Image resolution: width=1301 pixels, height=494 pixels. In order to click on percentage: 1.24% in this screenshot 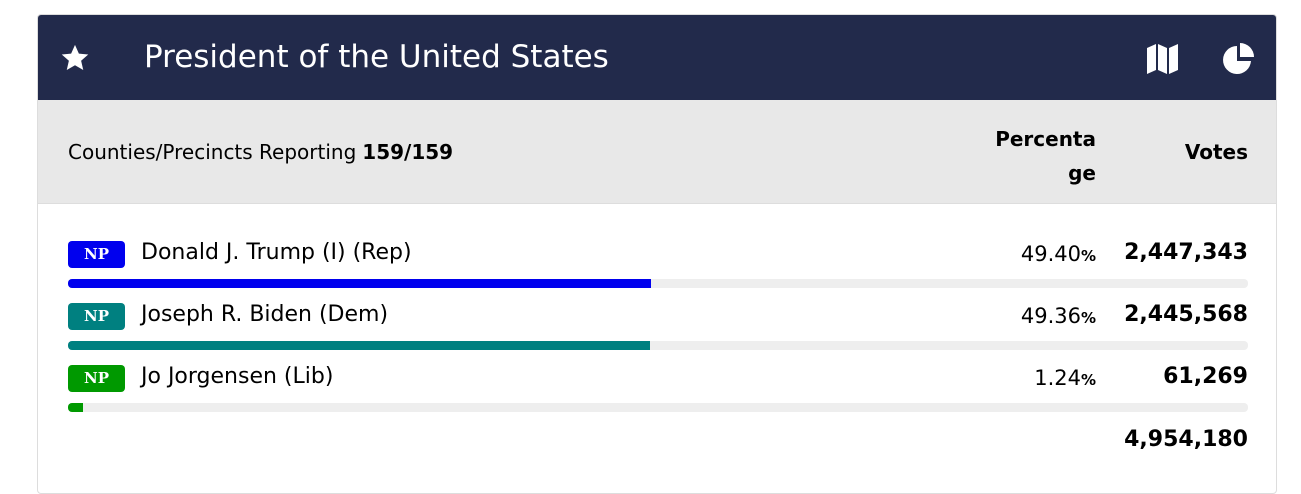, I will do `click(1065, 378)`.